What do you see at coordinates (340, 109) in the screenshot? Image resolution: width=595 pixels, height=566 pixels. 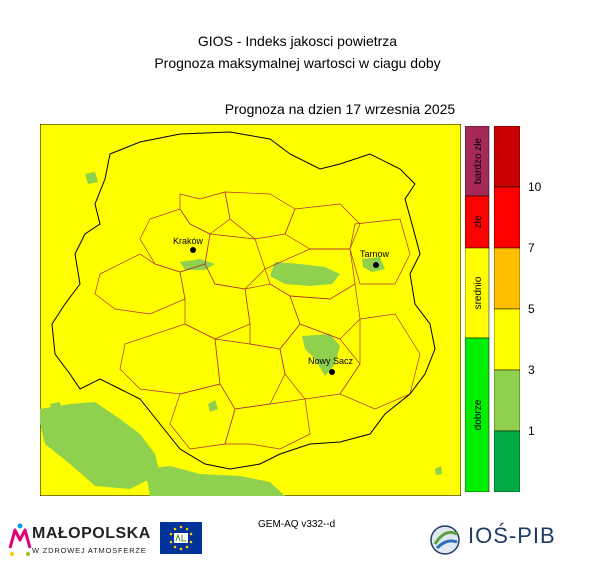 I see `forecast-date: Prognoza na dzien 17 wrzesnia 2025` at bounding box center [340, 109].